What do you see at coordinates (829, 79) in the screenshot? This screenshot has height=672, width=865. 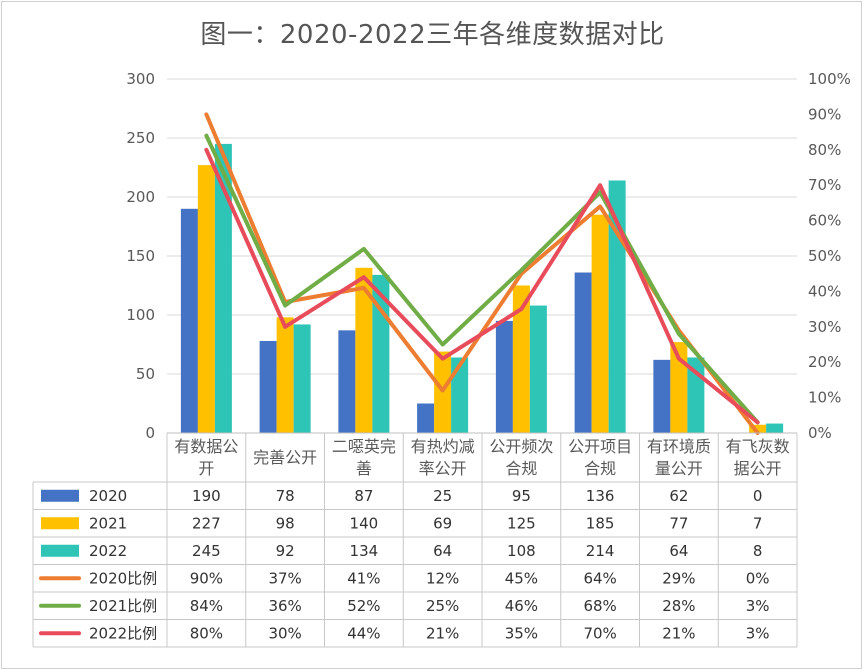 I see `y-right-tick-label: 100%` at bounding box center [829, 79].